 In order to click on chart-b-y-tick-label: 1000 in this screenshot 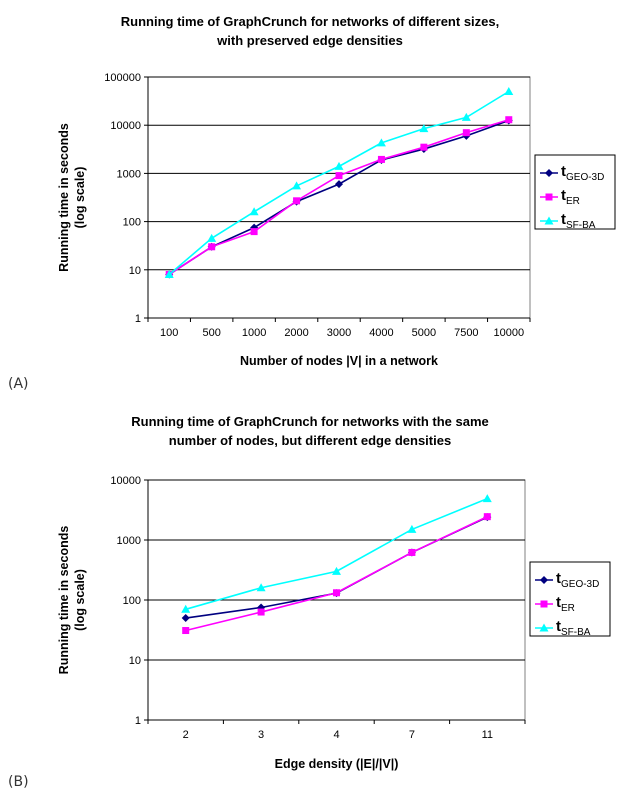, I will do `click(129, 541)`.